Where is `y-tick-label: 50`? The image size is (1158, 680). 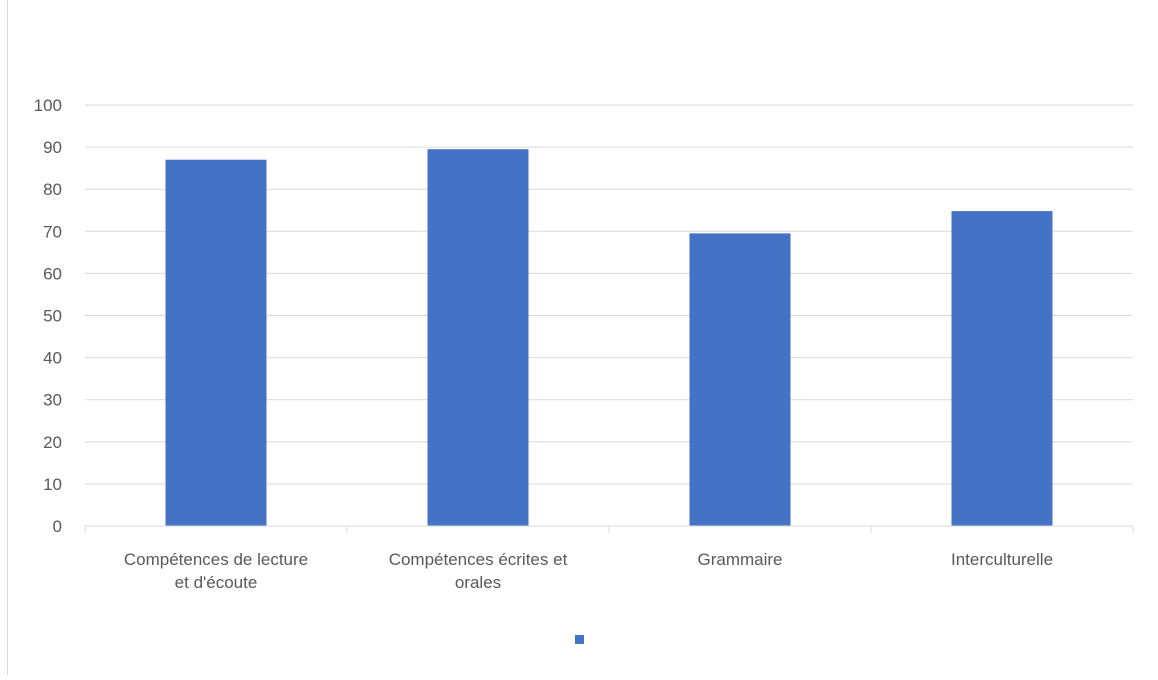 y-tick-label: 50 is located at coordinates (52, 316).